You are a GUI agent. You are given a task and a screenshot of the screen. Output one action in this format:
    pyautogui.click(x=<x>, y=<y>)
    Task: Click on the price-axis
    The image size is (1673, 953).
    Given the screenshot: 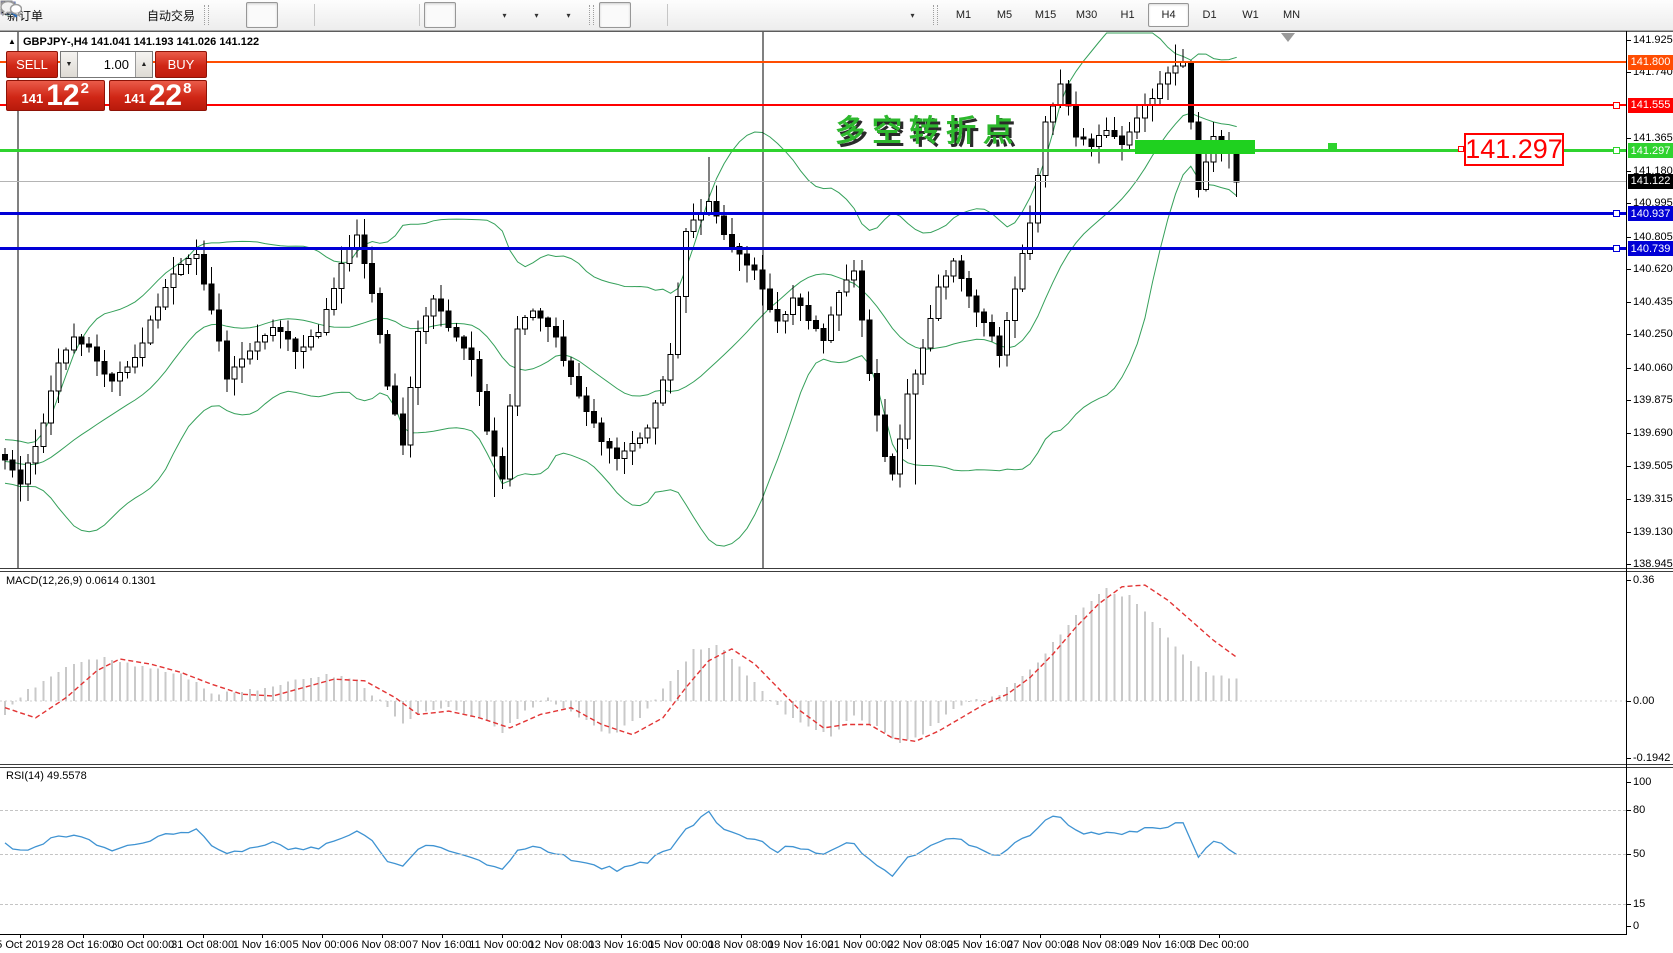 What is the action you would take?
    pyautogui.click(x=1626, y=482)
    